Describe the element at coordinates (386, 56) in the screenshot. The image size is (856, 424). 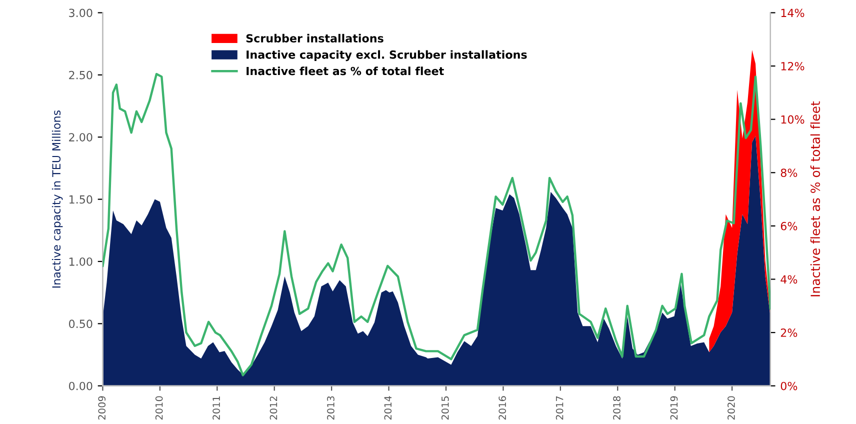
I see `legend-label: Inactive capacity excl. Scrubber installations` at that location.